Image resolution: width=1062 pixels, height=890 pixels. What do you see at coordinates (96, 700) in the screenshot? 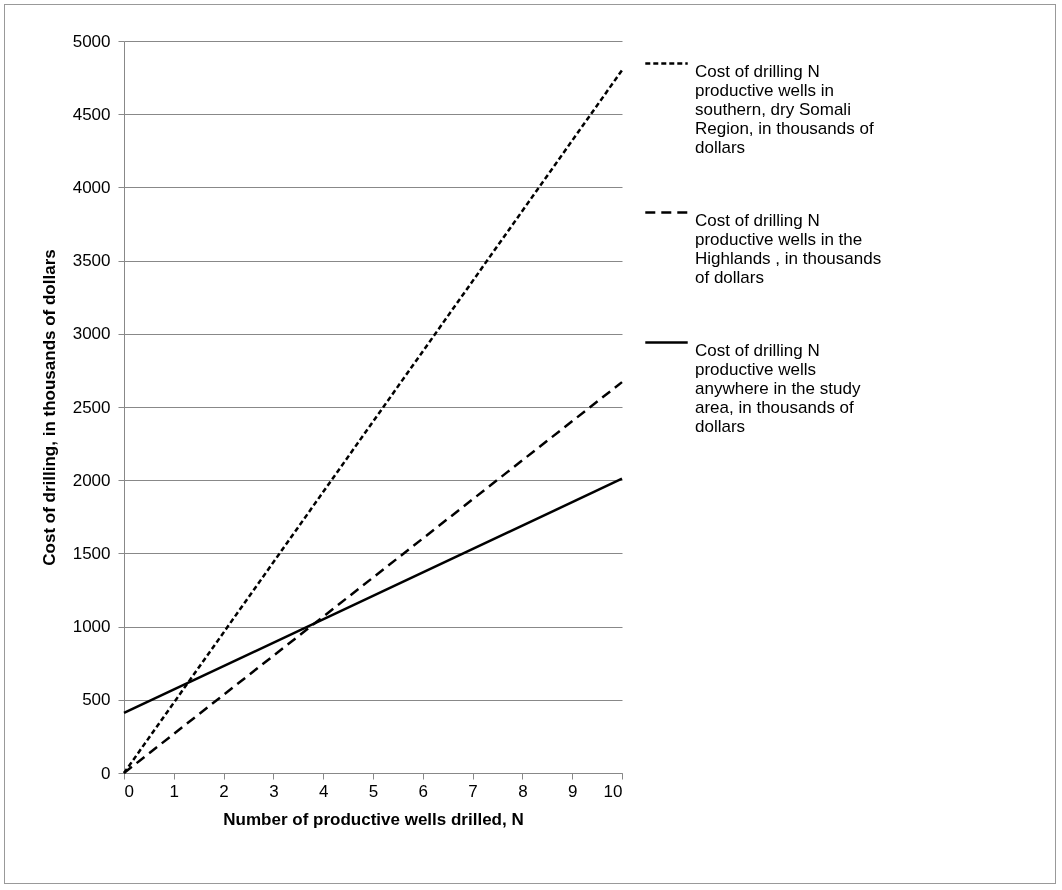
I see `y-tick-label: 500` at bounding box center [96, 700].